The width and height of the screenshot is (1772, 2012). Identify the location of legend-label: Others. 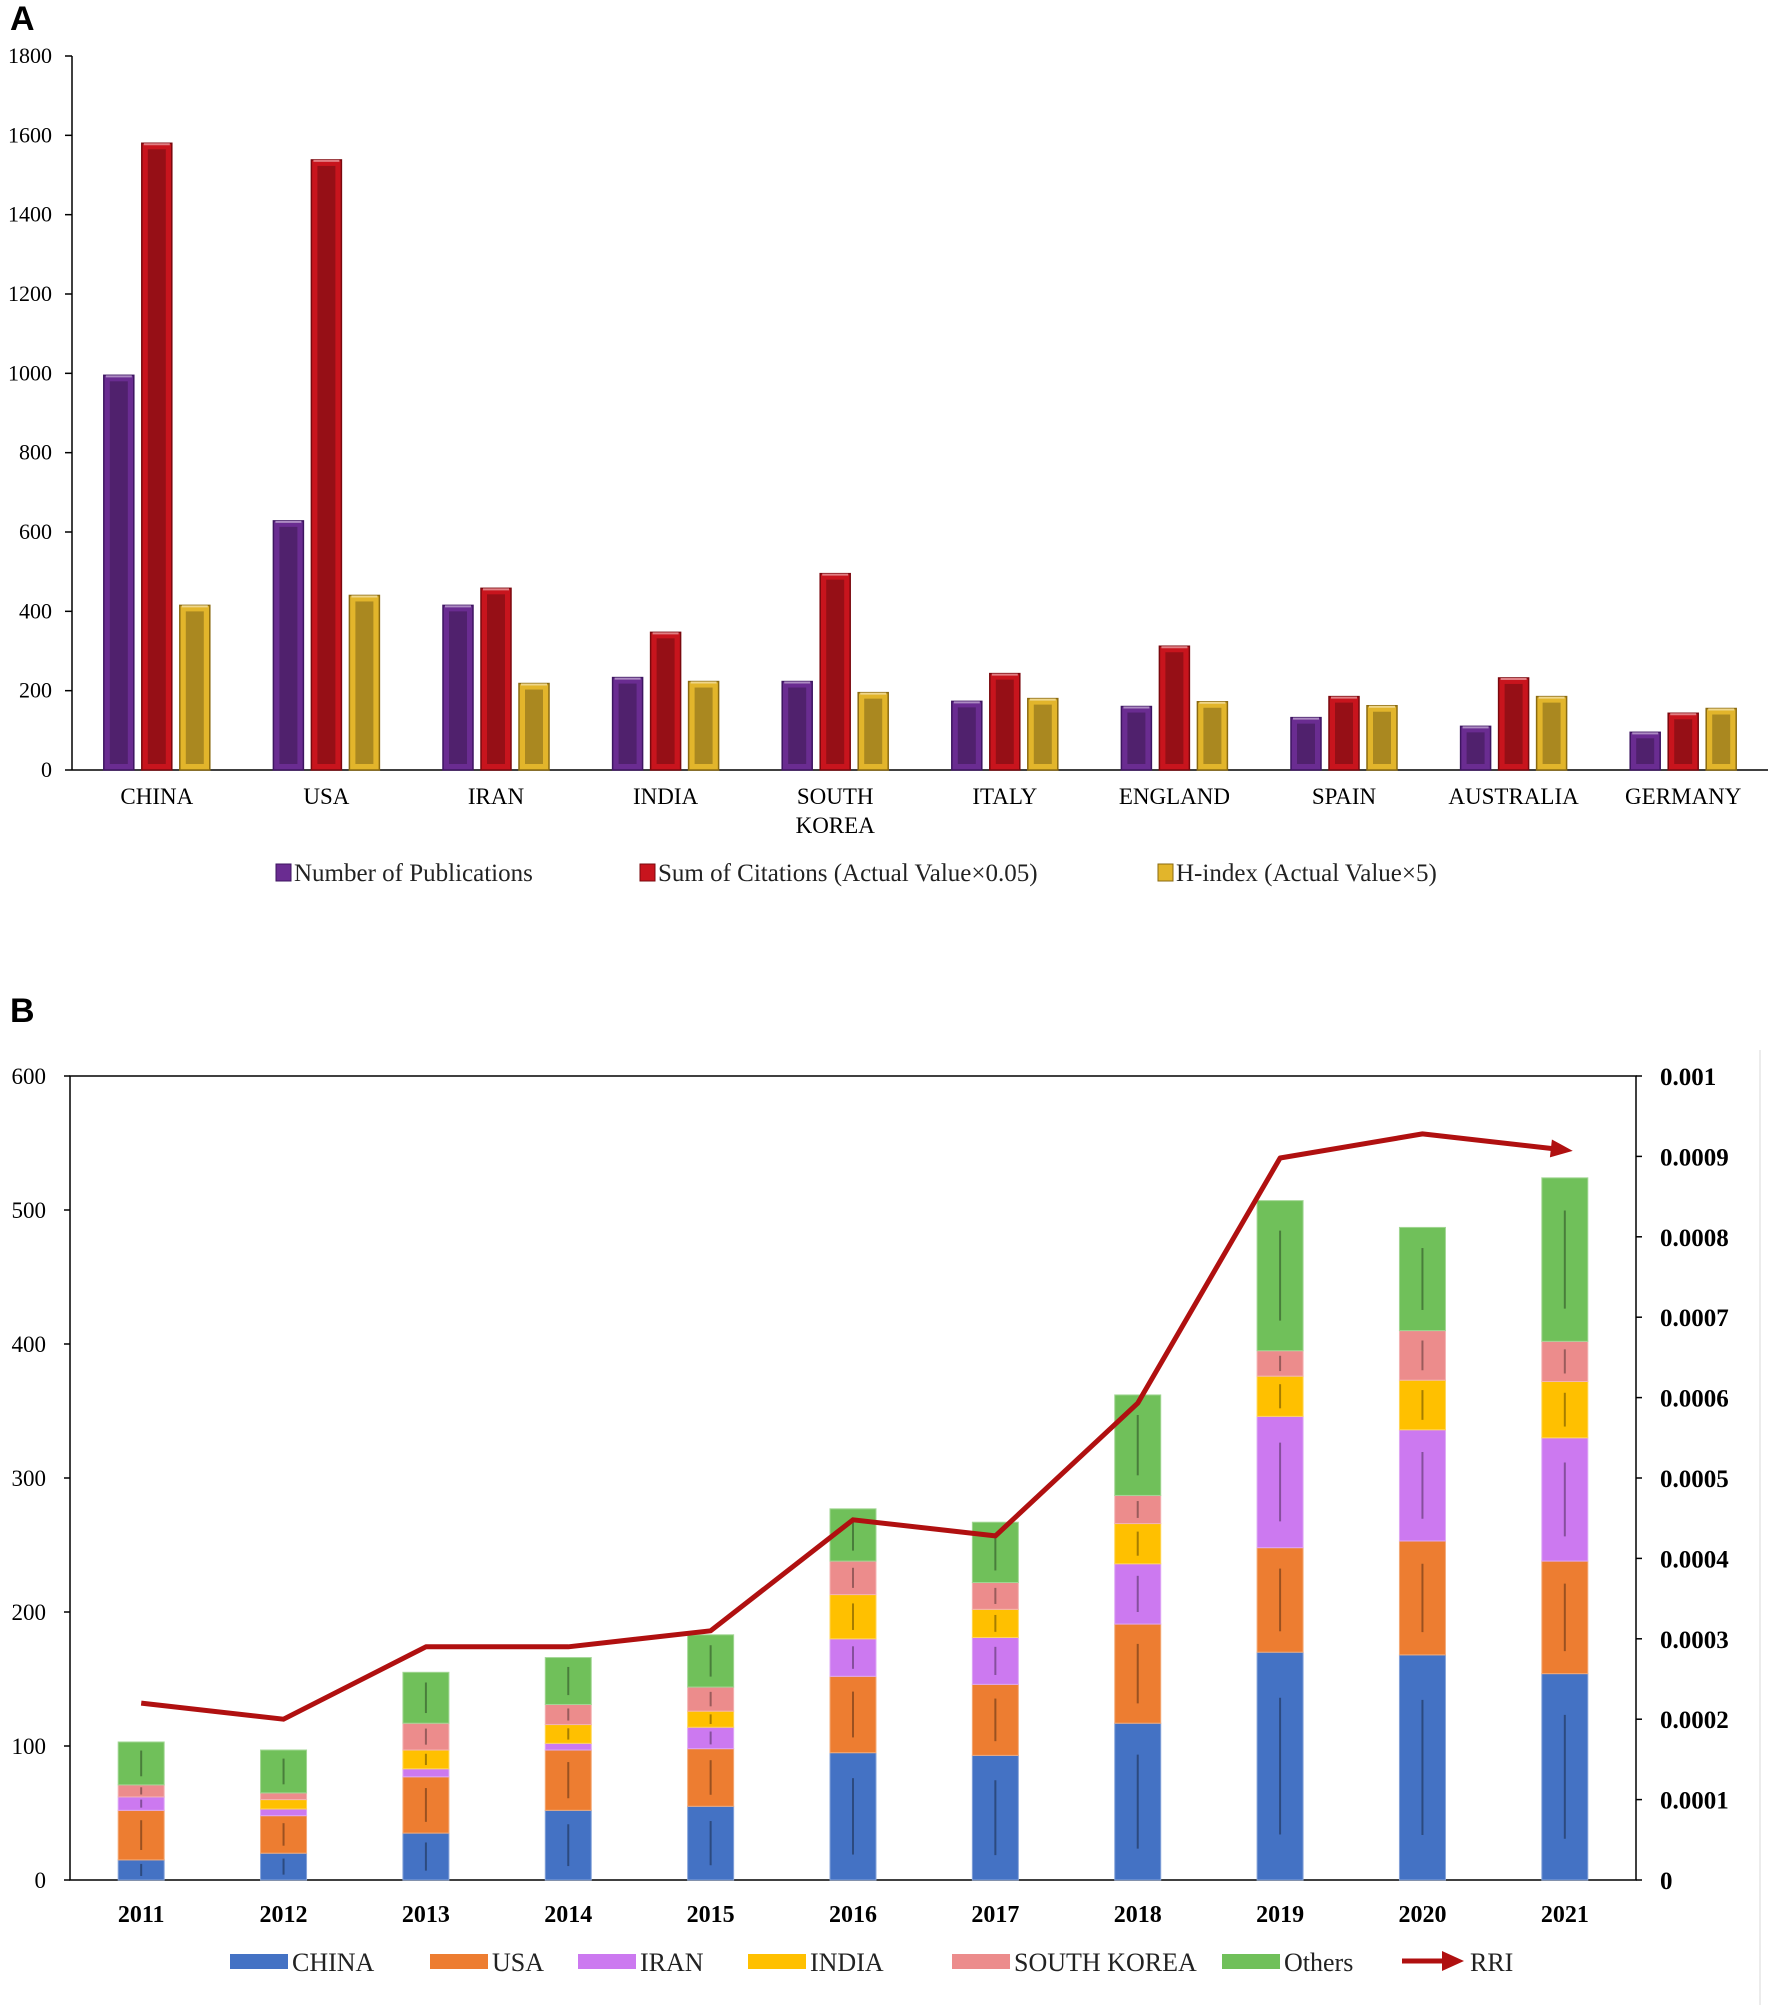
(1318, 1962).